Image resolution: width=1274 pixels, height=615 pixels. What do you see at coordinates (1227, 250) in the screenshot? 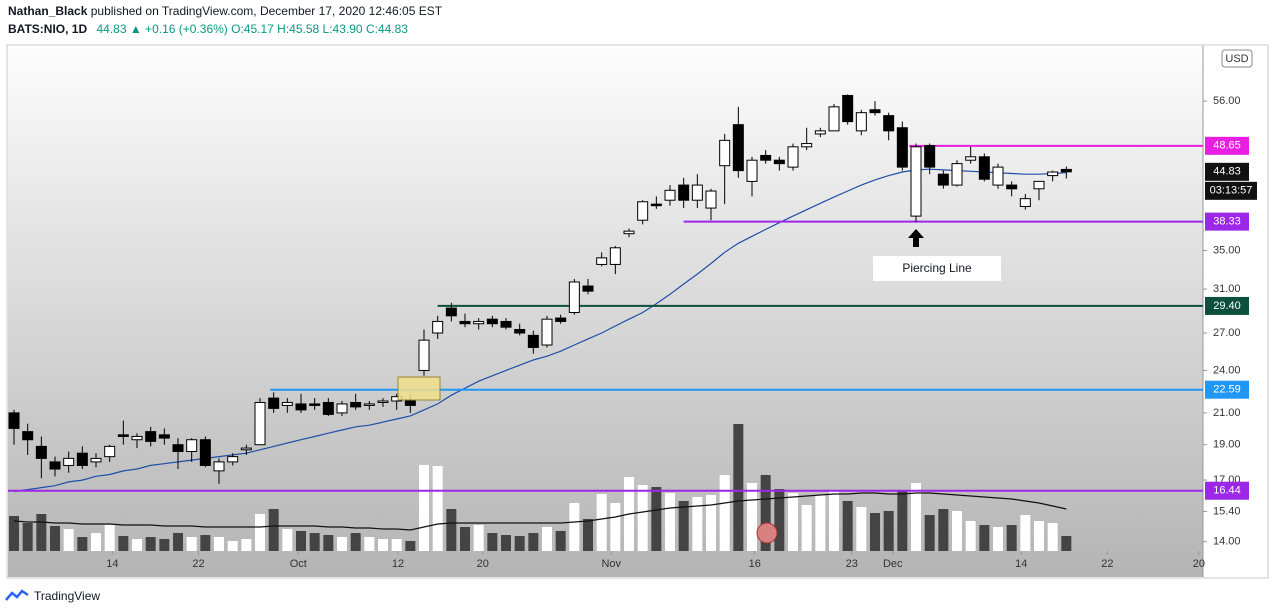
I see `y-tick-label: 35.00` at bounding box center [1227, 250].